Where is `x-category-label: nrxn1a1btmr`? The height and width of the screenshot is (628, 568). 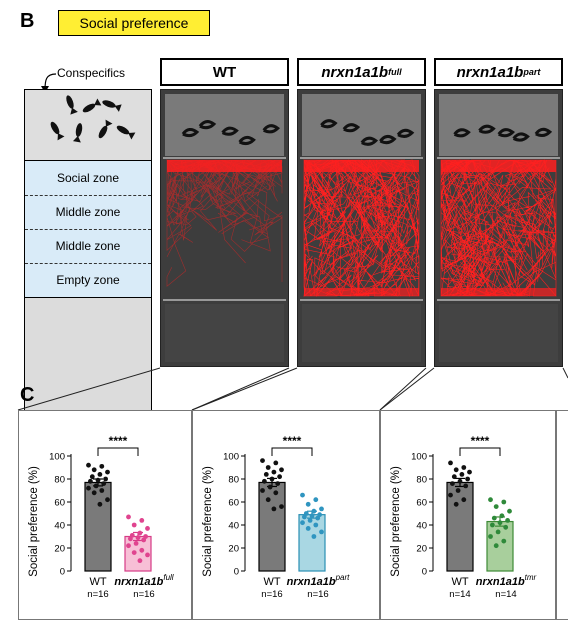 x-category-label: nrxn1a1btmr is located at coordinates (506, 580).